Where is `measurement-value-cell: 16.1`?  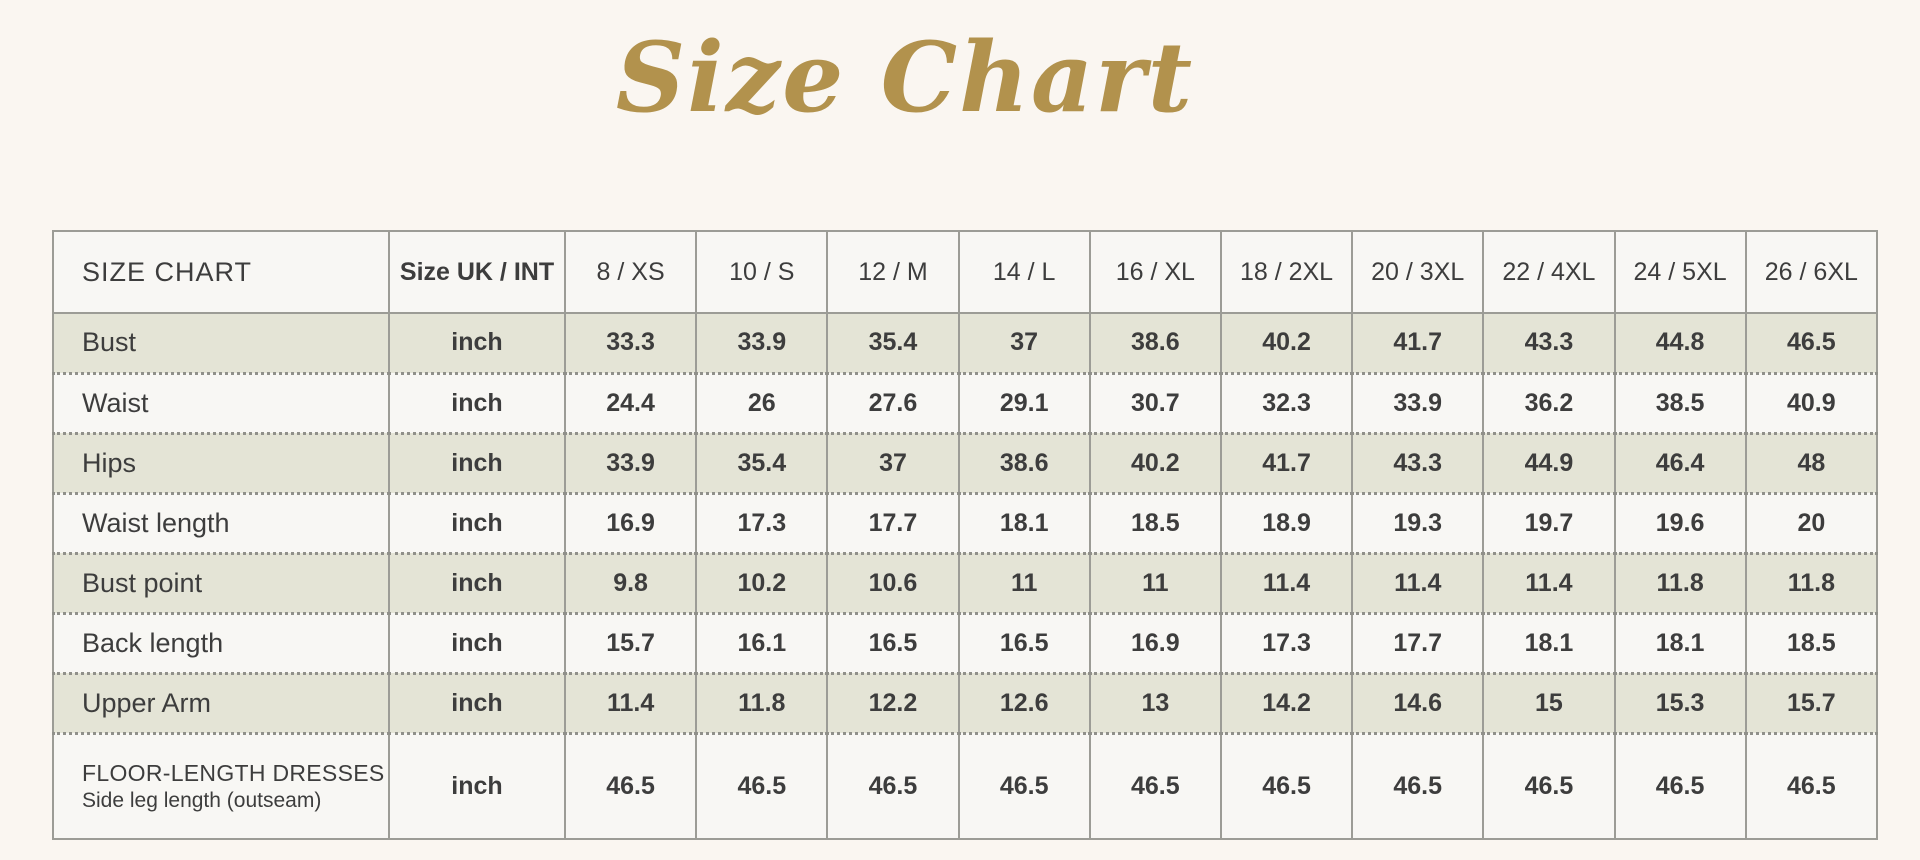
measurement-value-cell: 16.1 is located at coordinates (762, 643).